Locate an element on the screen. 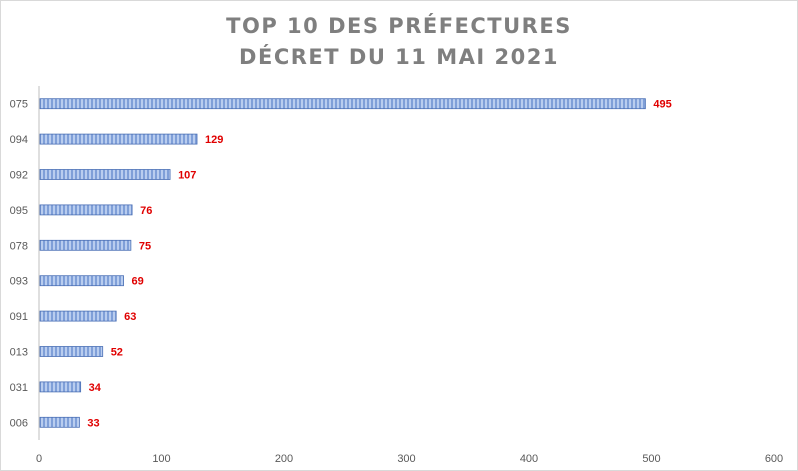 The image size is (798, 471). data-label: 75 is located at coordinates (145, 246).